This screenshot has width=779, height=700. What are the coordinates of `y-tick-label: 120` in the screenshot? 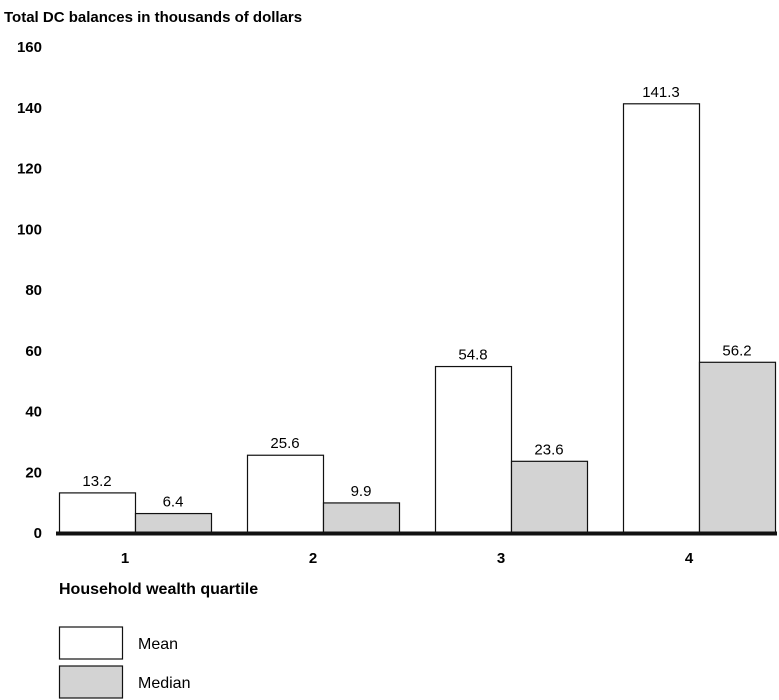 It's located at (29, 169).